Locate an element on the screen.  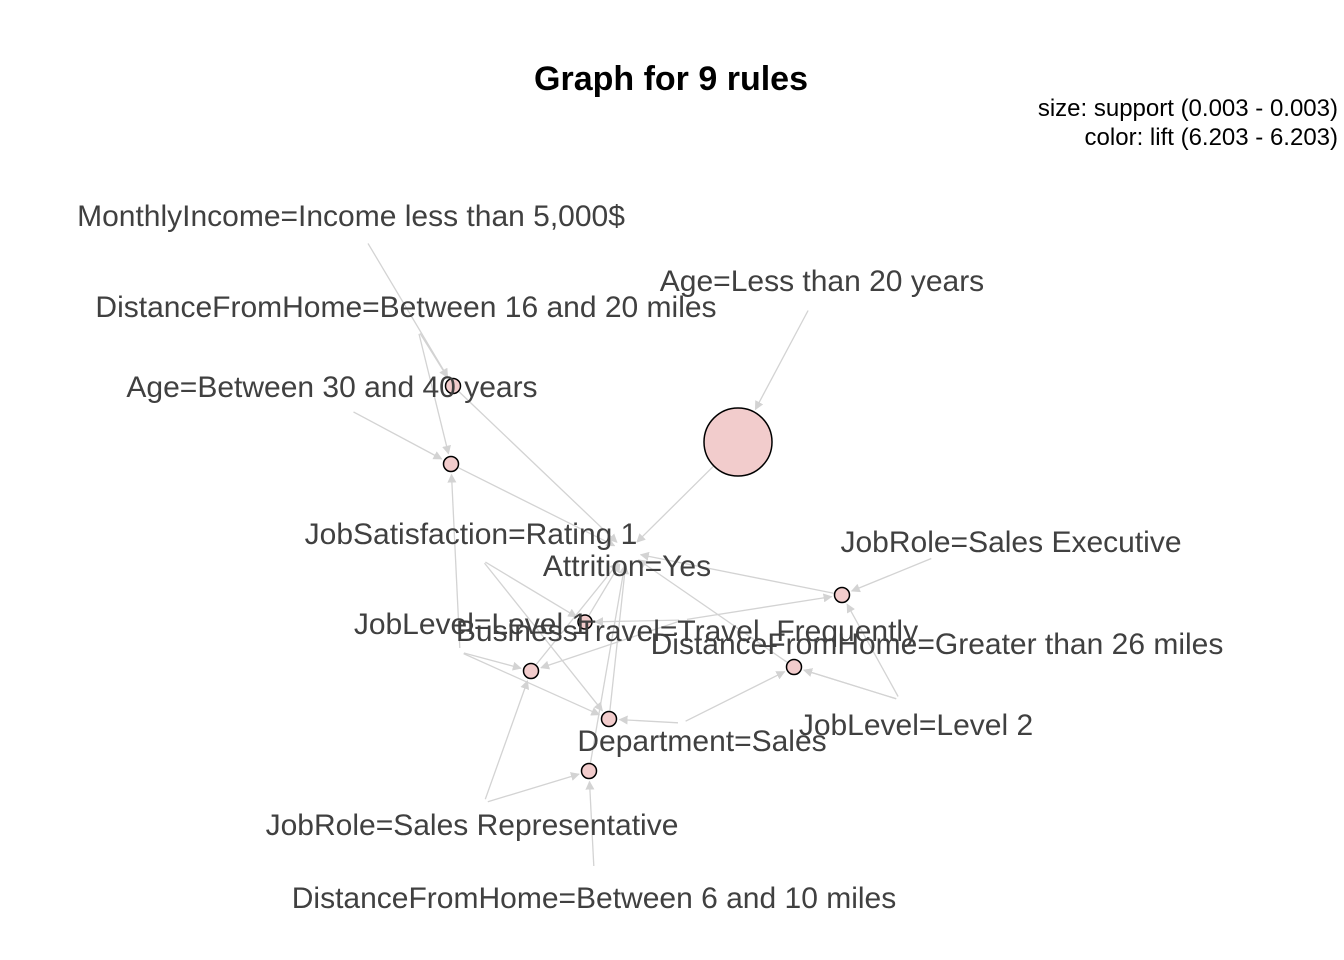
edge-income-to-r1 is located at coordinates (408, 310).